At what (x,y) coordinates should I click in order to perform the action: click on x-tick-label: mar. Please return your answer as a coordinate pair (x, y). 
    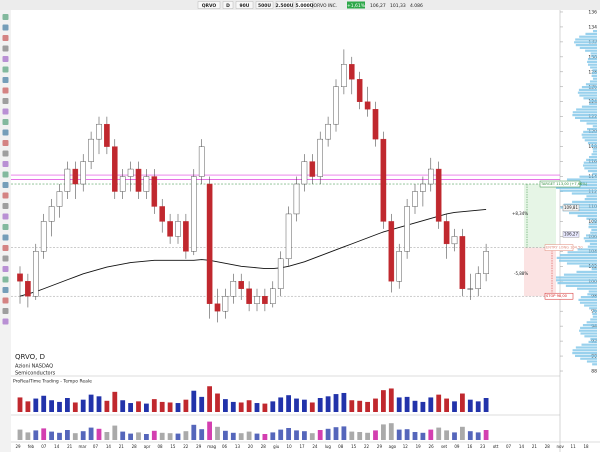
    Looking at the image, I should click on (83, 446).